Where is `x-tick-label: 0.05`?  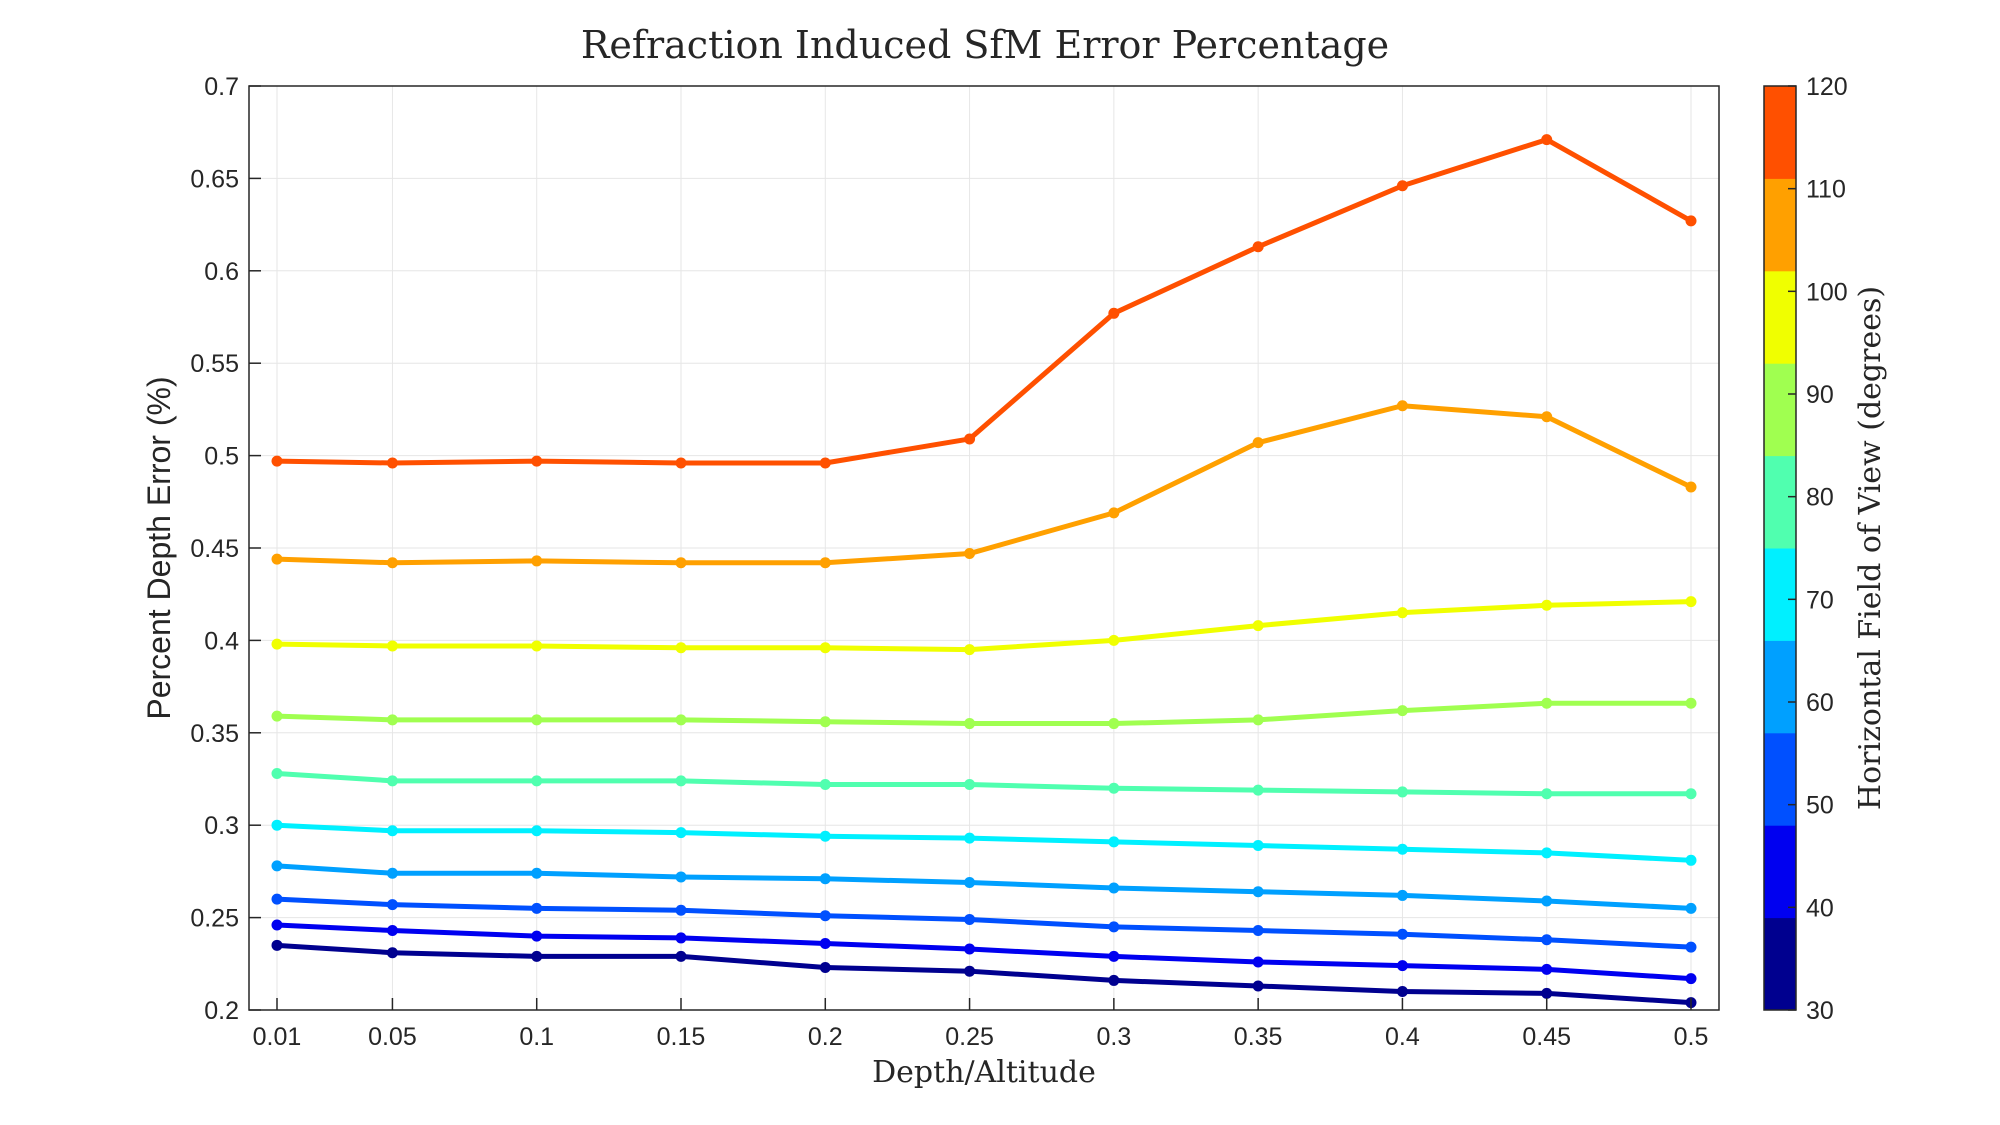
x-tick-label: 0.05 is located at coordinates (392, 1037).